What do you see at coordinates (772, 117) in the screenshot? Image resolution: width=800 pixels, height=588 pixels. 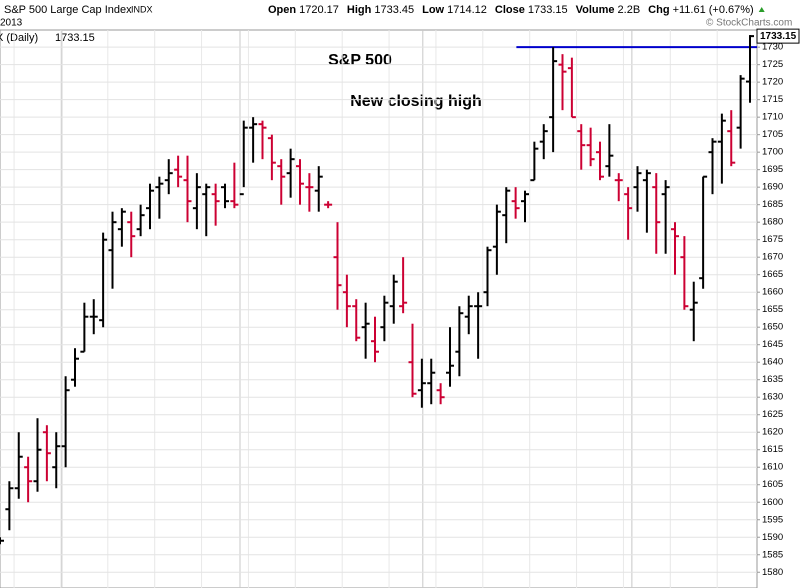 I see `y-tick-label: 1710` at bounding box center [772, 117].